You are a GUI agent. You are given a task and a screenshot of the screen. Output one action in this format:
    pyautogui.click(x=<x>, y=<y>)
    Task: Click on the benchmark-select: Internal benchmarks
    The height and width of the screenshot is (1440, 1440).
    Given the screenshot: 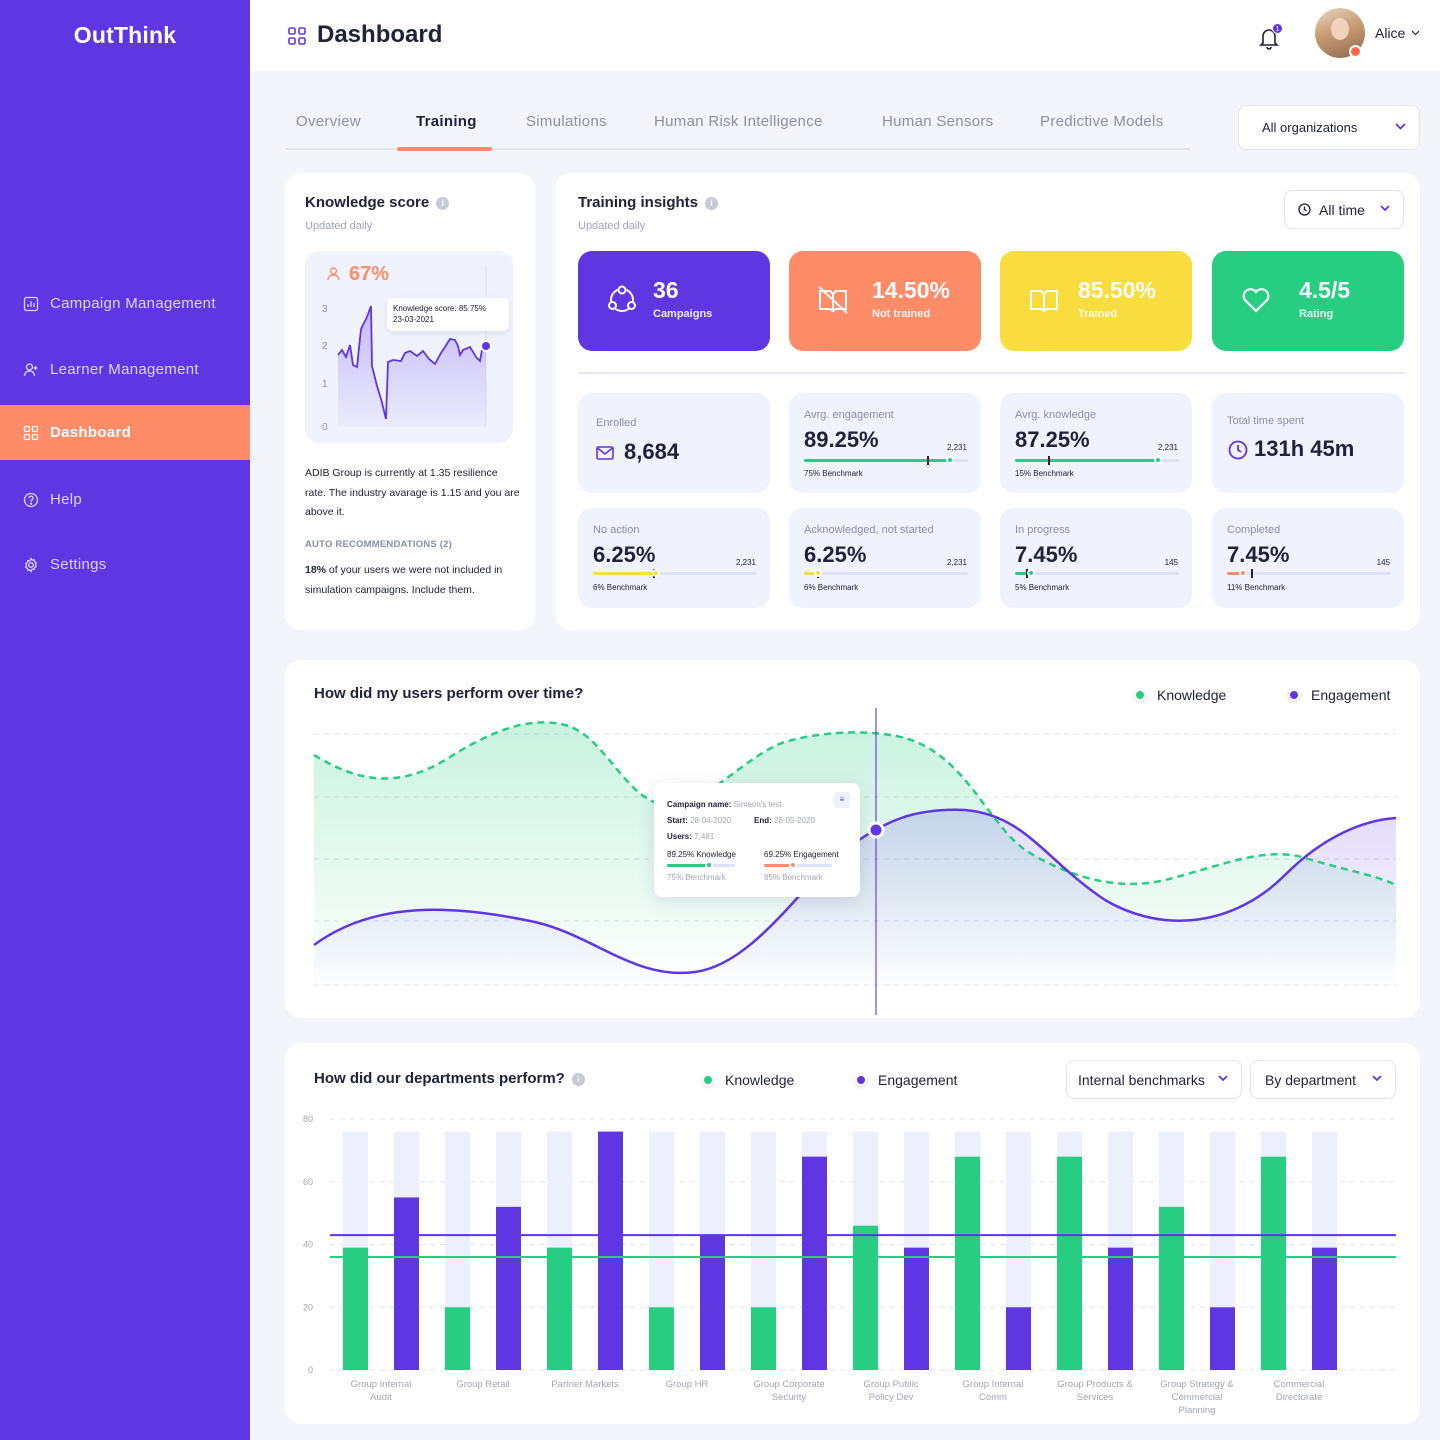 What is the action you would take?
    pyautogui.click(x=1154, y=1079)
    